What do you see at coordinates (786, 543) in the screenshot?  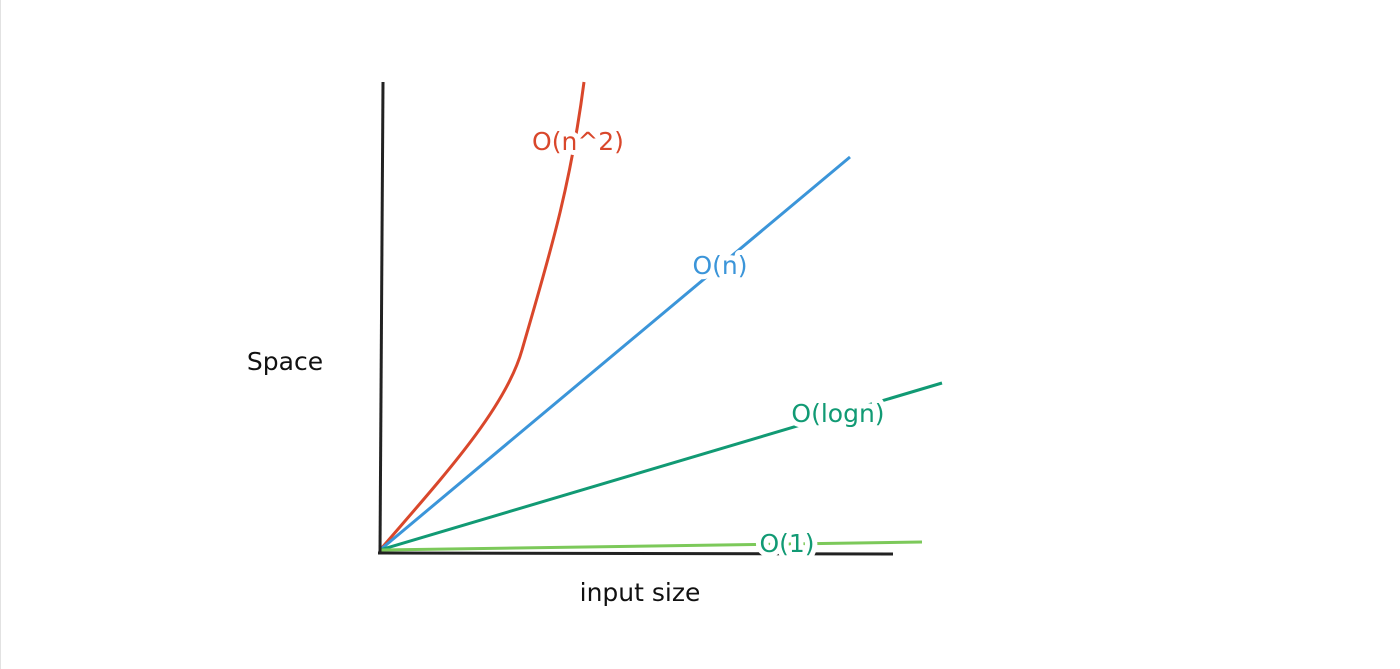 I see `curve-label: O(1)` at bounding box center [786, 543].